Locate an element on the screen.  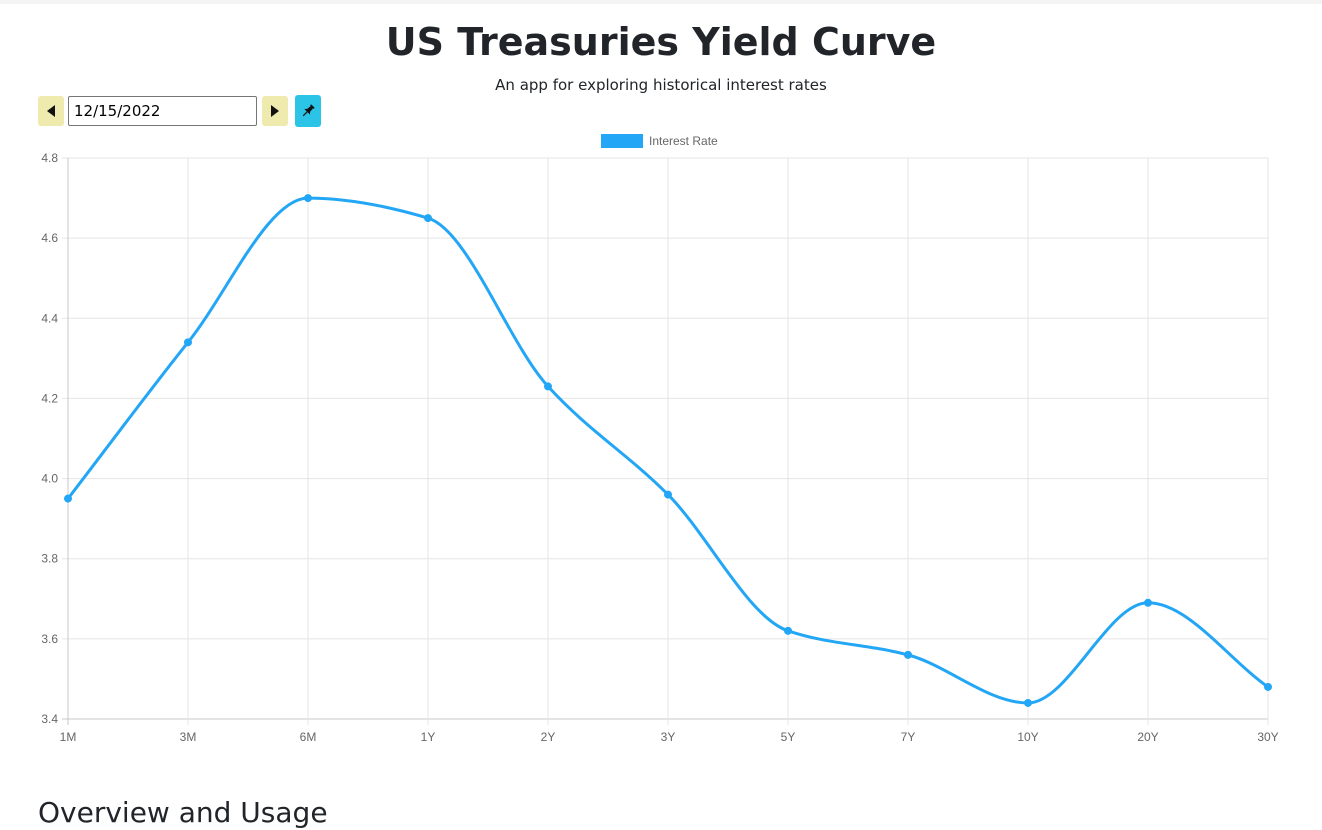
x-tick-label: 3M is located at coordinates (188, 737).